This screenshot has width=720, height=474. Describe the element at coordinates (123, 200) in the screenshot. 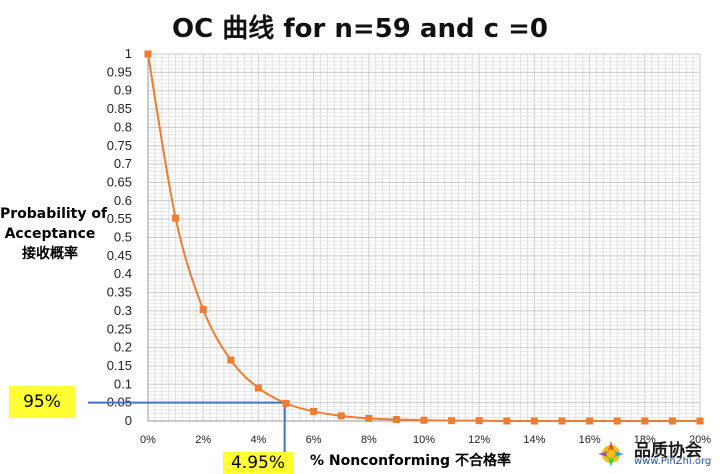

I see `y-tick-label: 0.6` at that location.